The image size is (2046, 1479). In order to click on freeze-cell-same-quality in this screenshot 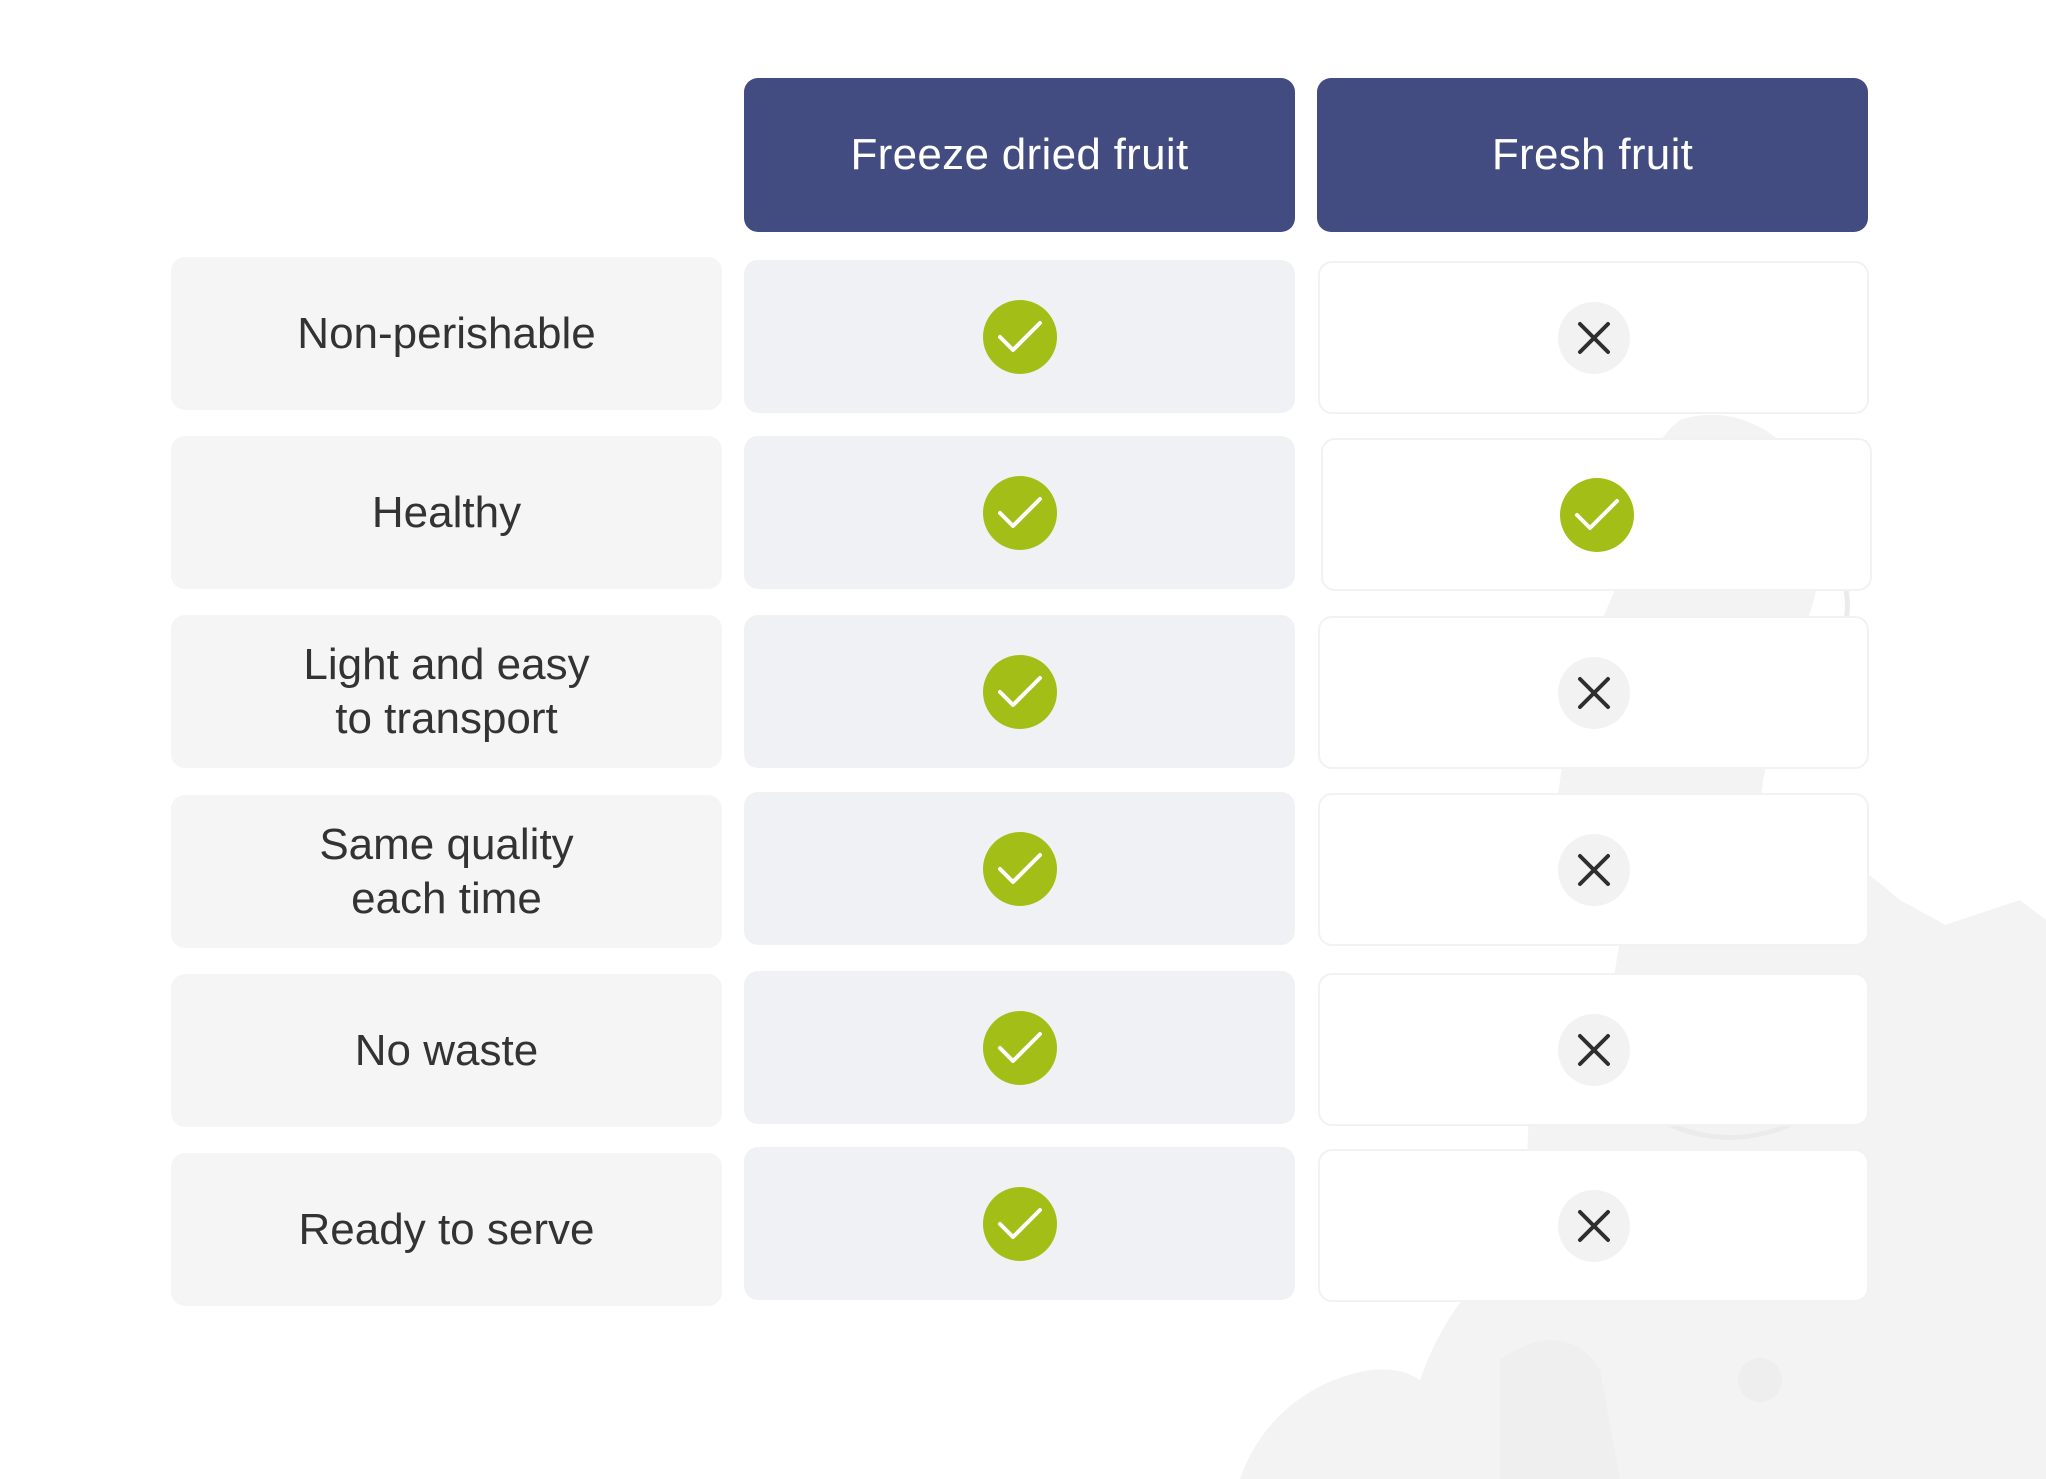, I will do `click(1019, 868)`.